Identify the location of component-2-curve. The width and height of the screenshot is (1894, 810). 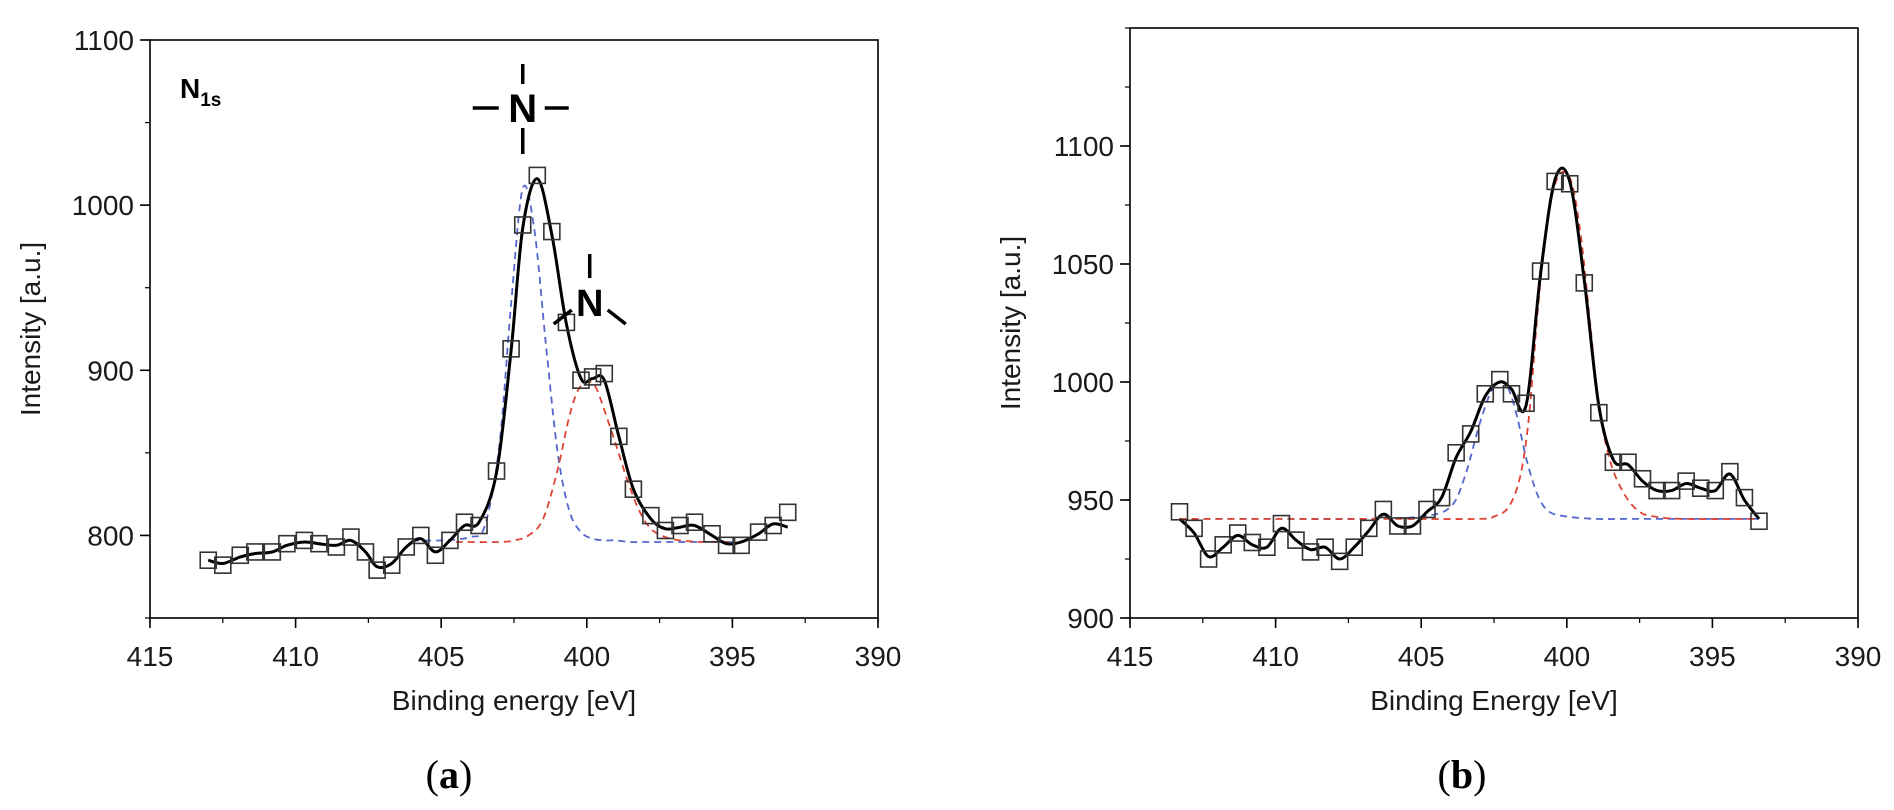
(594, 462).